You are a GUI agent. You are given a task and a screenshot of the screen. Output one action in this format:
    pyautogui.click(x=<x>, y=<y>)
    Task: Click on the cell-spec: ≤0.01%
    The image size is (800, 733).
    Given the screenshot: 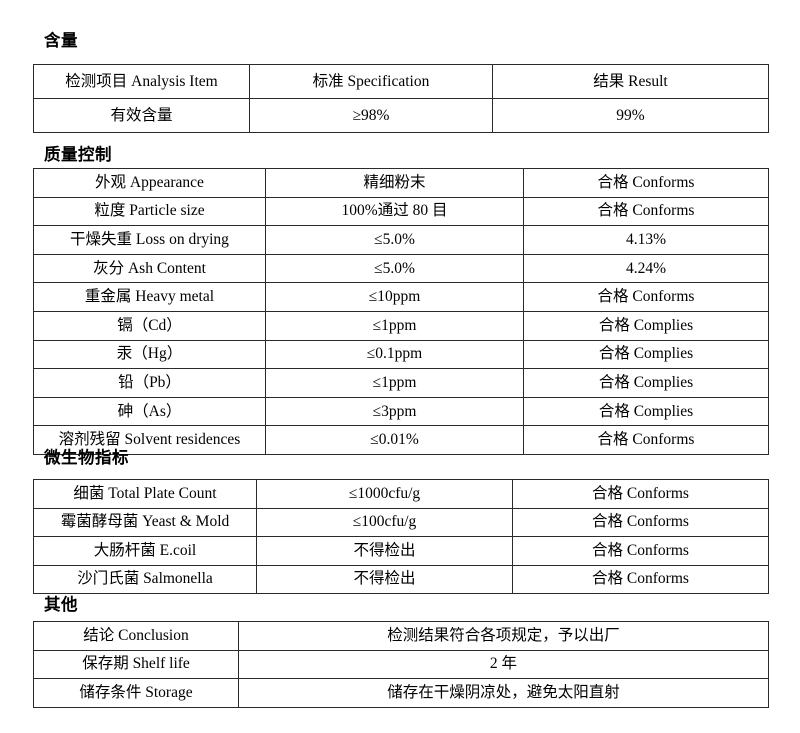 What is the action you would take?
    pyautogui.click(x=394, y=440)
    